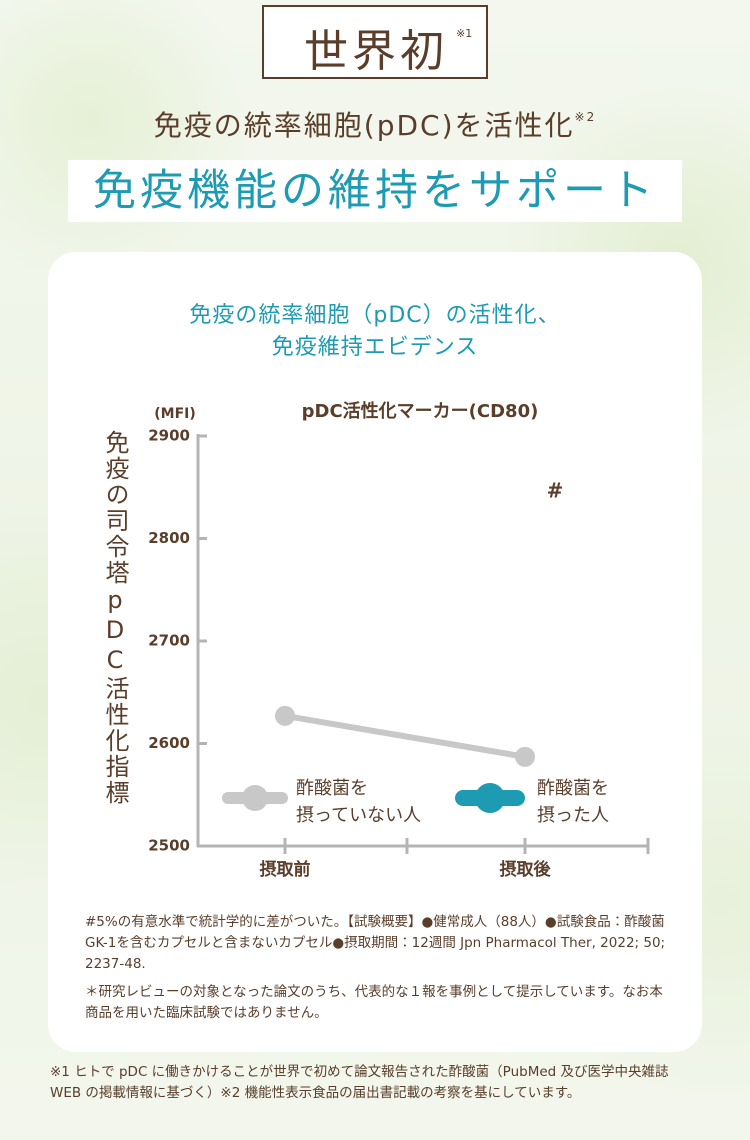 This screenshot has width=750, height=1140. I want to click on y-unit: (MFI), so click(175, 414).